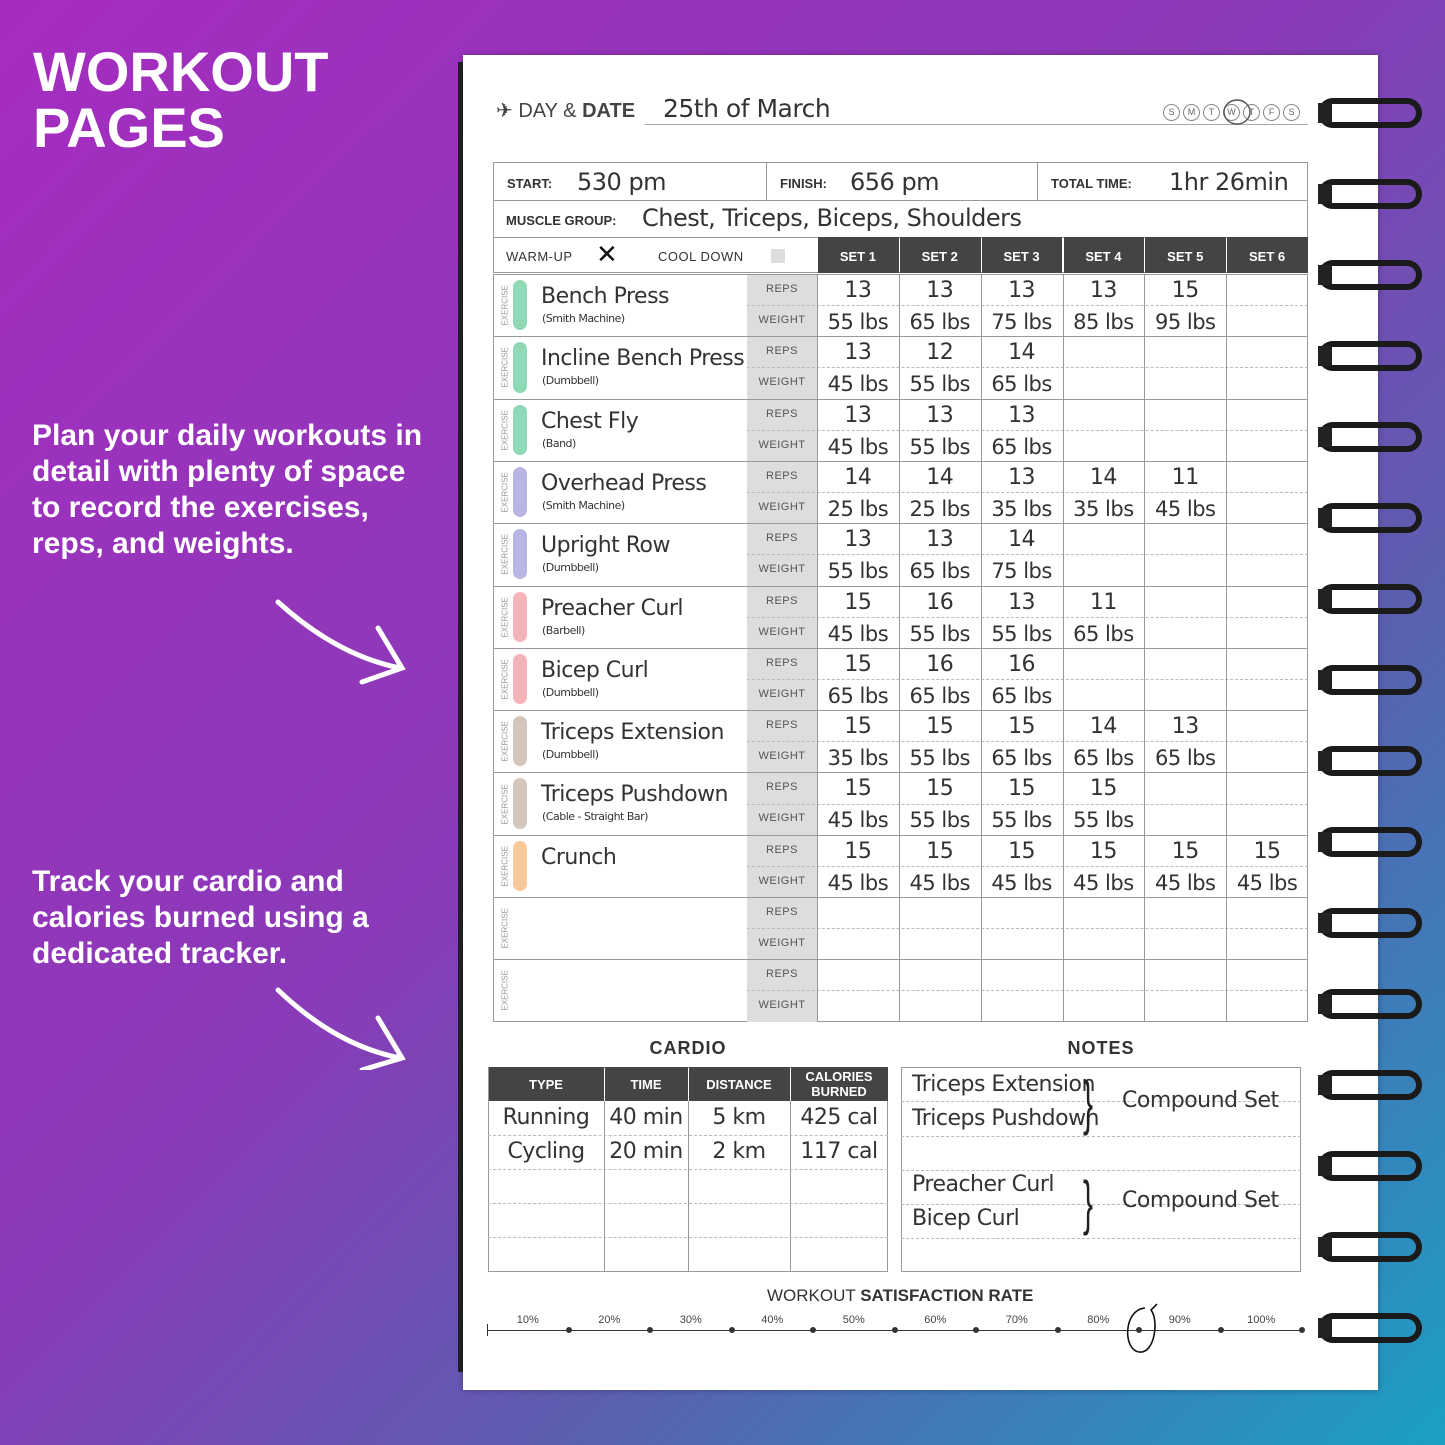 This screenshot has height=1445, width=1445. What do you see at coordinates (561, 220) in the screenshot?
I see `summary-label: MUSCLE GROUP:` at bounding box center [561, 220].